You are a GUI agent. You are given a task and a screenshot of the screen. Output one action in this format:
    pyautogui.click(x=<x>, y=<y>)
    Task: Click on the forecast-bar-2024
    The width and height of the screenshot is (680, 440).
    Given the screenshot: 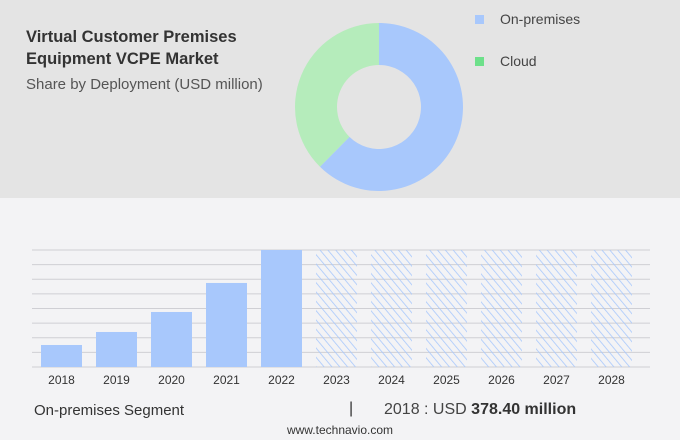 What is the action you would take?
    pyautogui.click(x=391, y=308)
    